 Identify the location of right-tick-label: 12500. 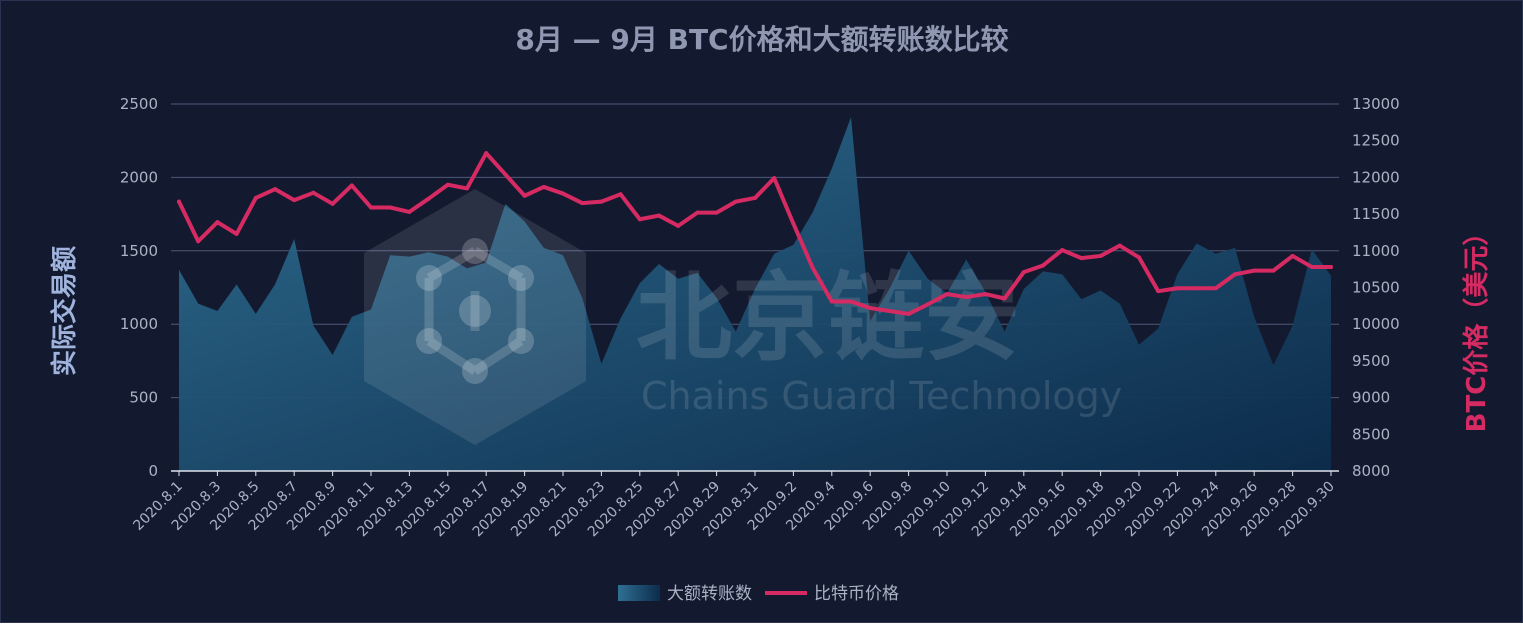
(1376, 141).